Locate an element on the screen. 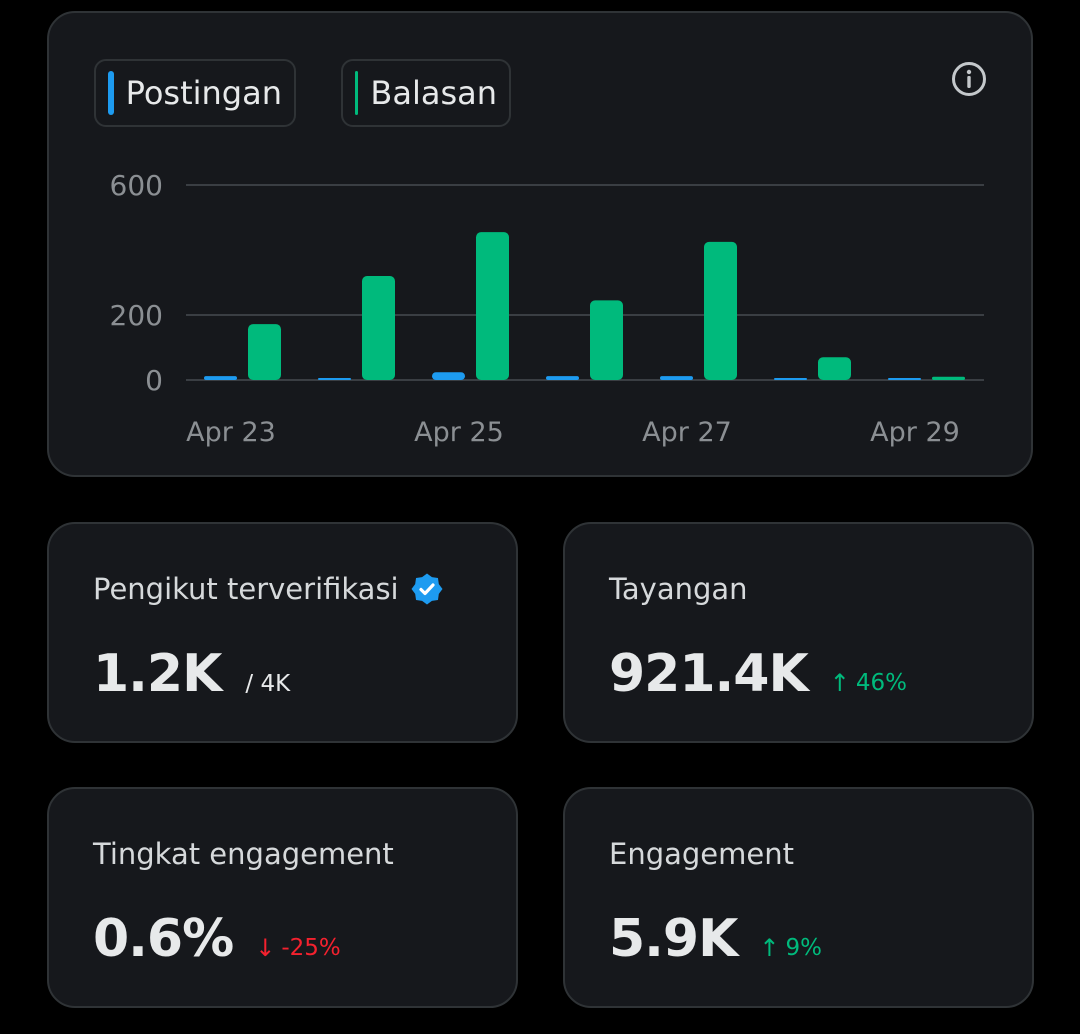 The width and height of the screenshot is (1080, 1034). postingan-color-swatch is located at coordinates (111, 93).